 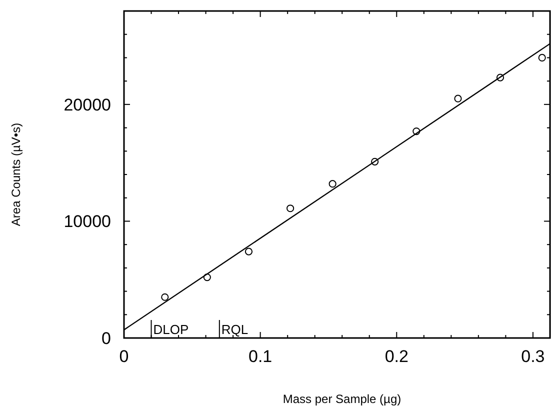 What do you see at coordinates (16, 174) in the screenshot?
I see `y-axis-title: Area Counts (µV•s)` at bounding box center [16, 174].